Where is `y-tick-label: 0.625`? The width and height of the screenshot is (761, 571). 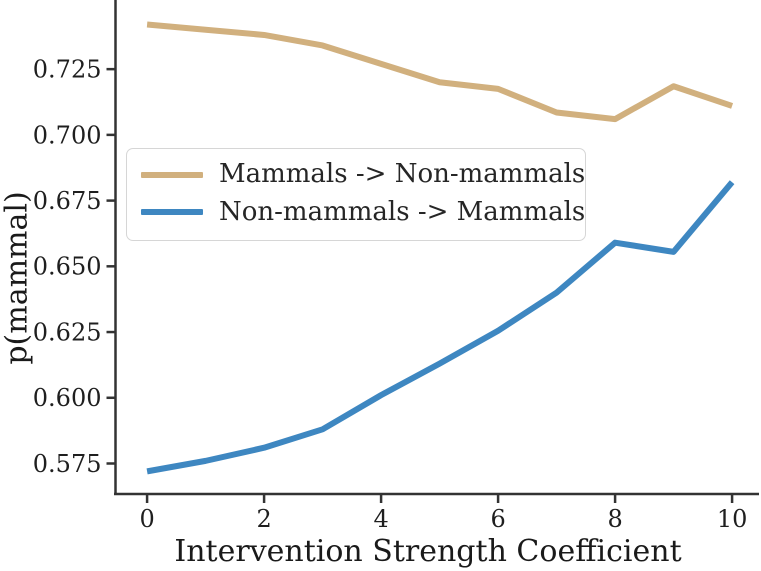 y-tick-label: 0.625 is located at coordinates (67, 332).